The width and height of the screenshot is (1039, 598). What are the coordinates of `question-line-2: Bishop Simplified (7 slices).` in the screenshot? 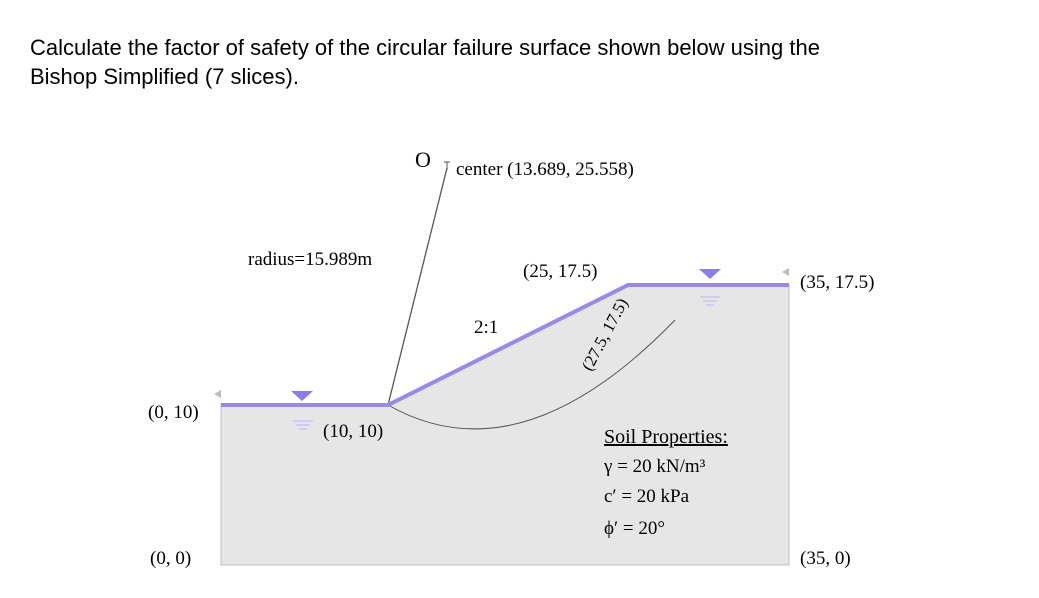 It's located at (164, 76).